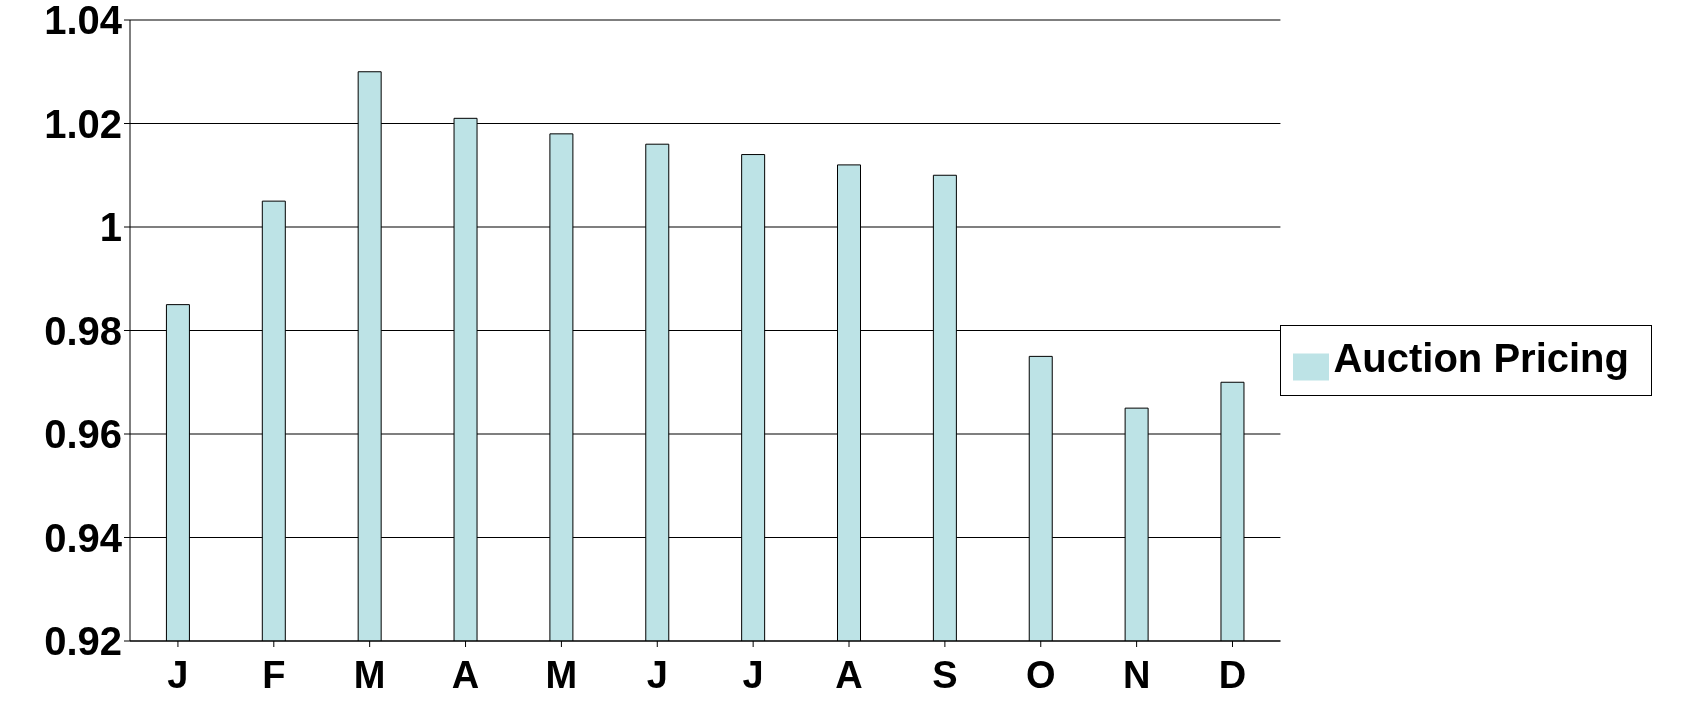 This screenshot has width=1682, height=721. Describe the element at coordinates (83, 123) in the screenshot. I see `y-tick-label: 1.02` at that location.